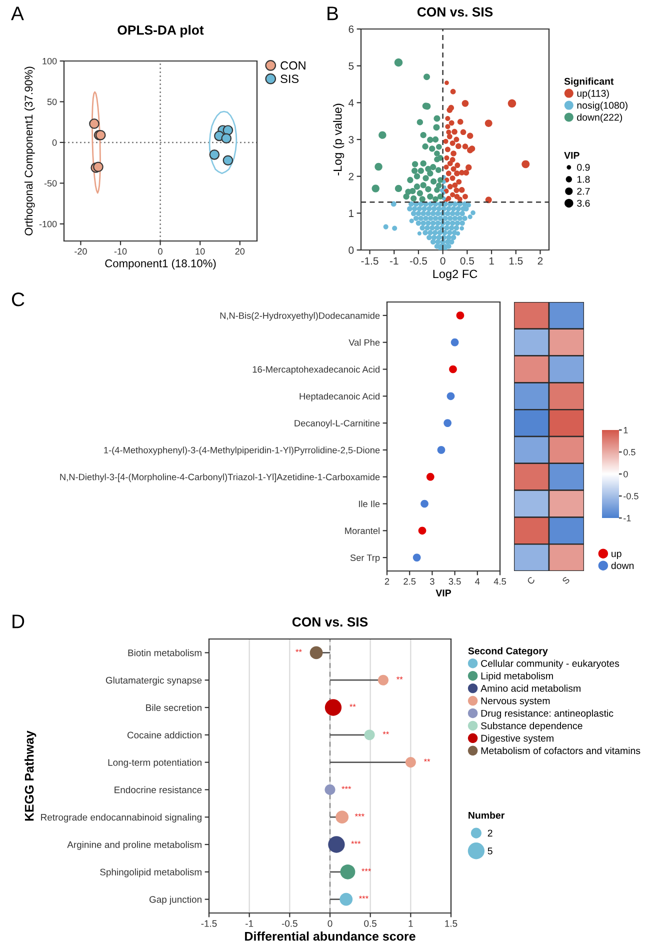  I want to click on x-tick-label: -0.5, so click(419, 261).